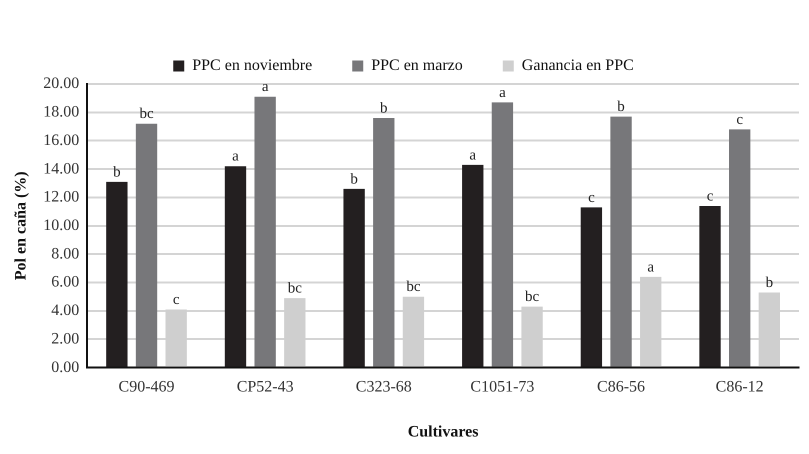 The image size is (809, 454). Describe the element at coordinates (578, 65) in the screenshot. I see `legend-label: Ganancia en PPC` at that location.